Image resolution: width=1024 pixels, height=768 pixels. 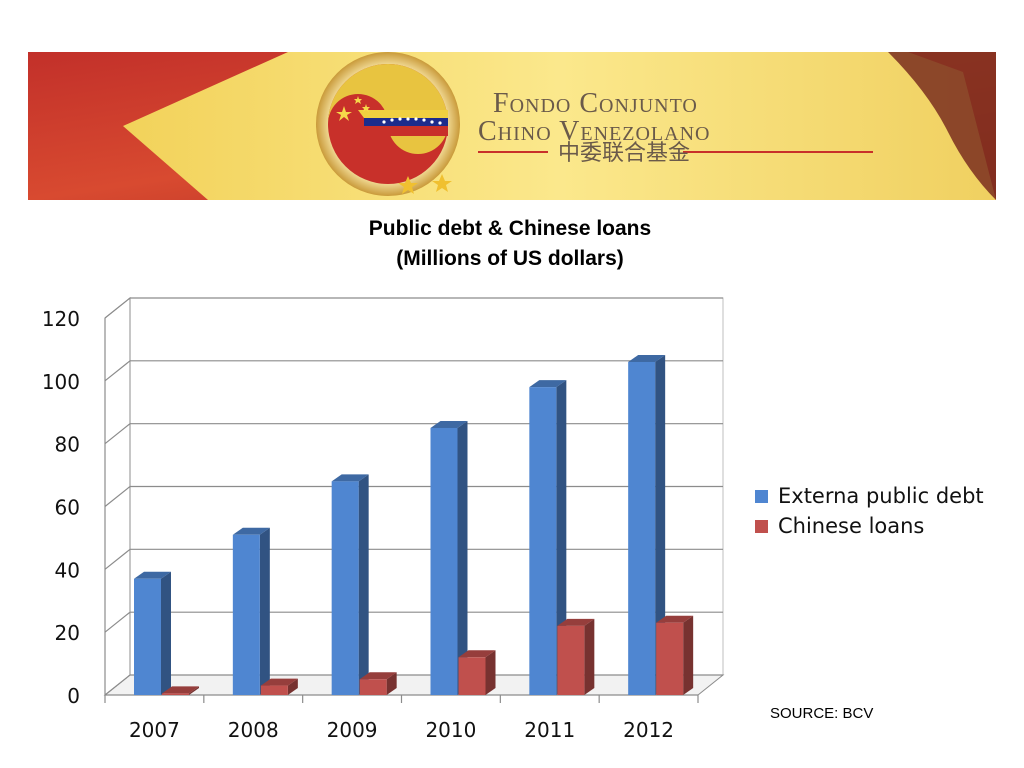 What do you see at coordinates (881, 496) in the screenshot?
I see `legend-label-public-debt: Externa public debt` at bounding box center [881, 496].